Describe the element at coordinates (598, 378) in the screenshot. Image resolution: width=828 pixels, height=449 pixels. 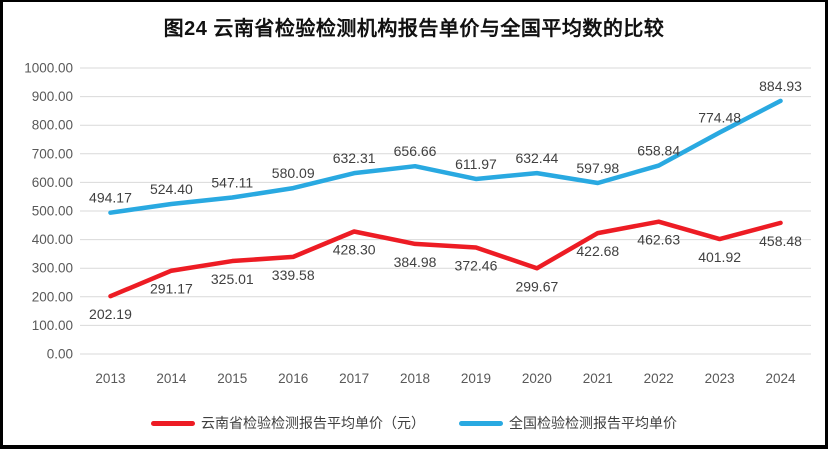
I see `x-tick-label: 2021` at that location.